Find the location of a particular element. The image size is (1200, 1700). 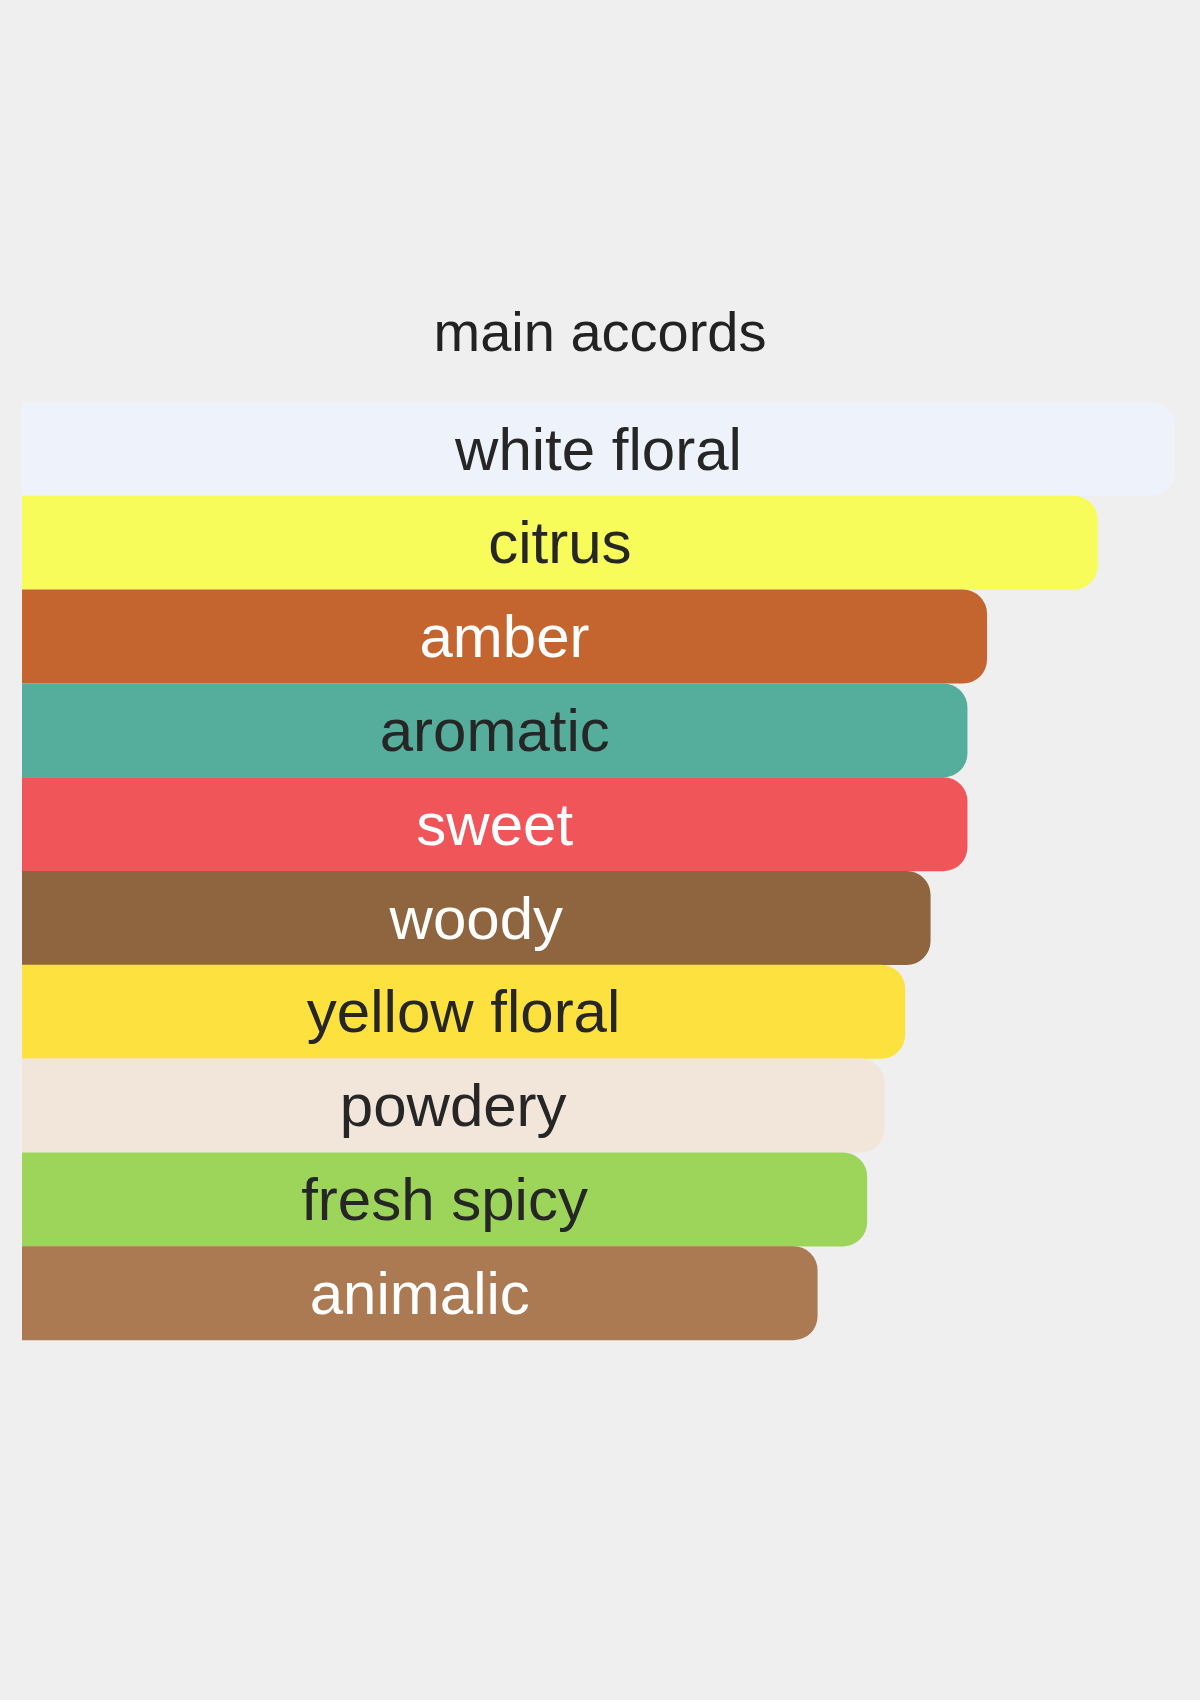

y-tick-label: yellow floral is located at coordinates (463, 1012).